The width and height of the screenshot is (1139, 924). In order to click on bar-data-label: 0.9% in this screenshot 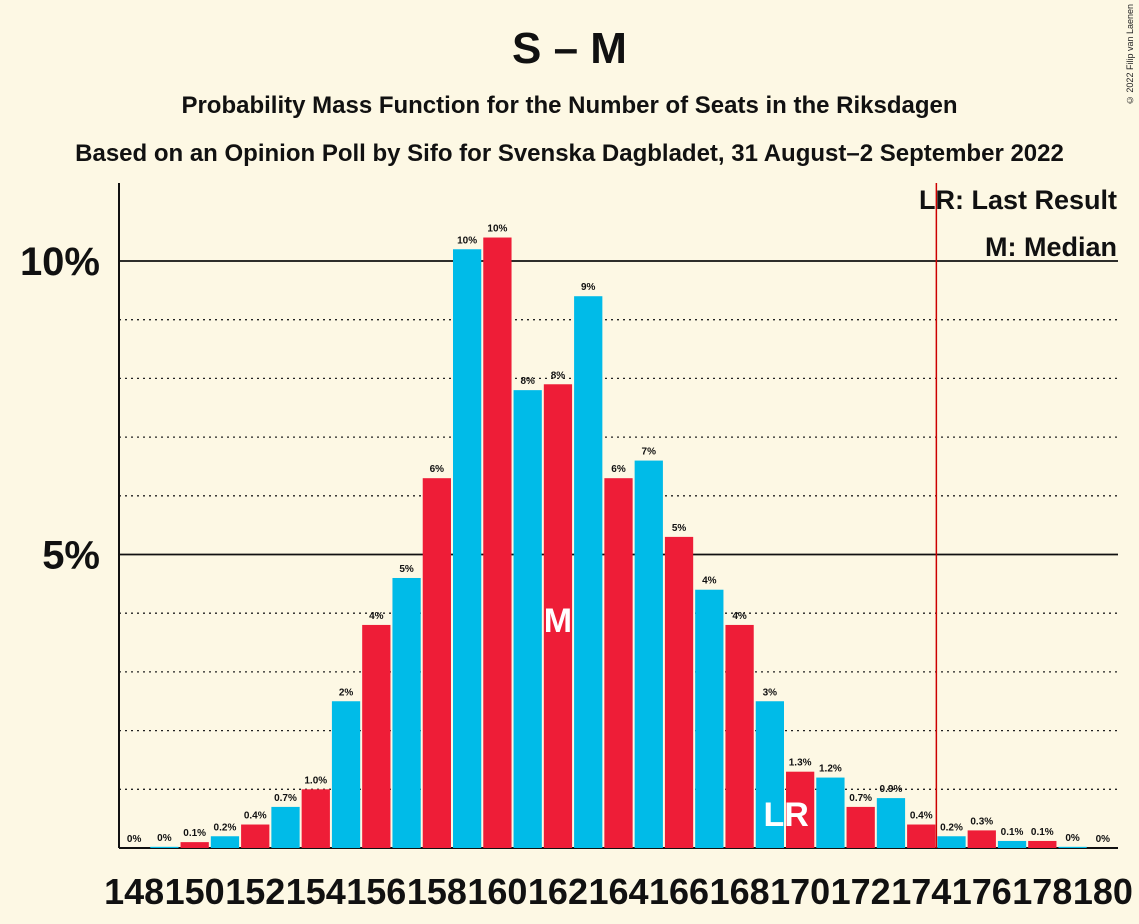, I will do `click(891, 789)`.